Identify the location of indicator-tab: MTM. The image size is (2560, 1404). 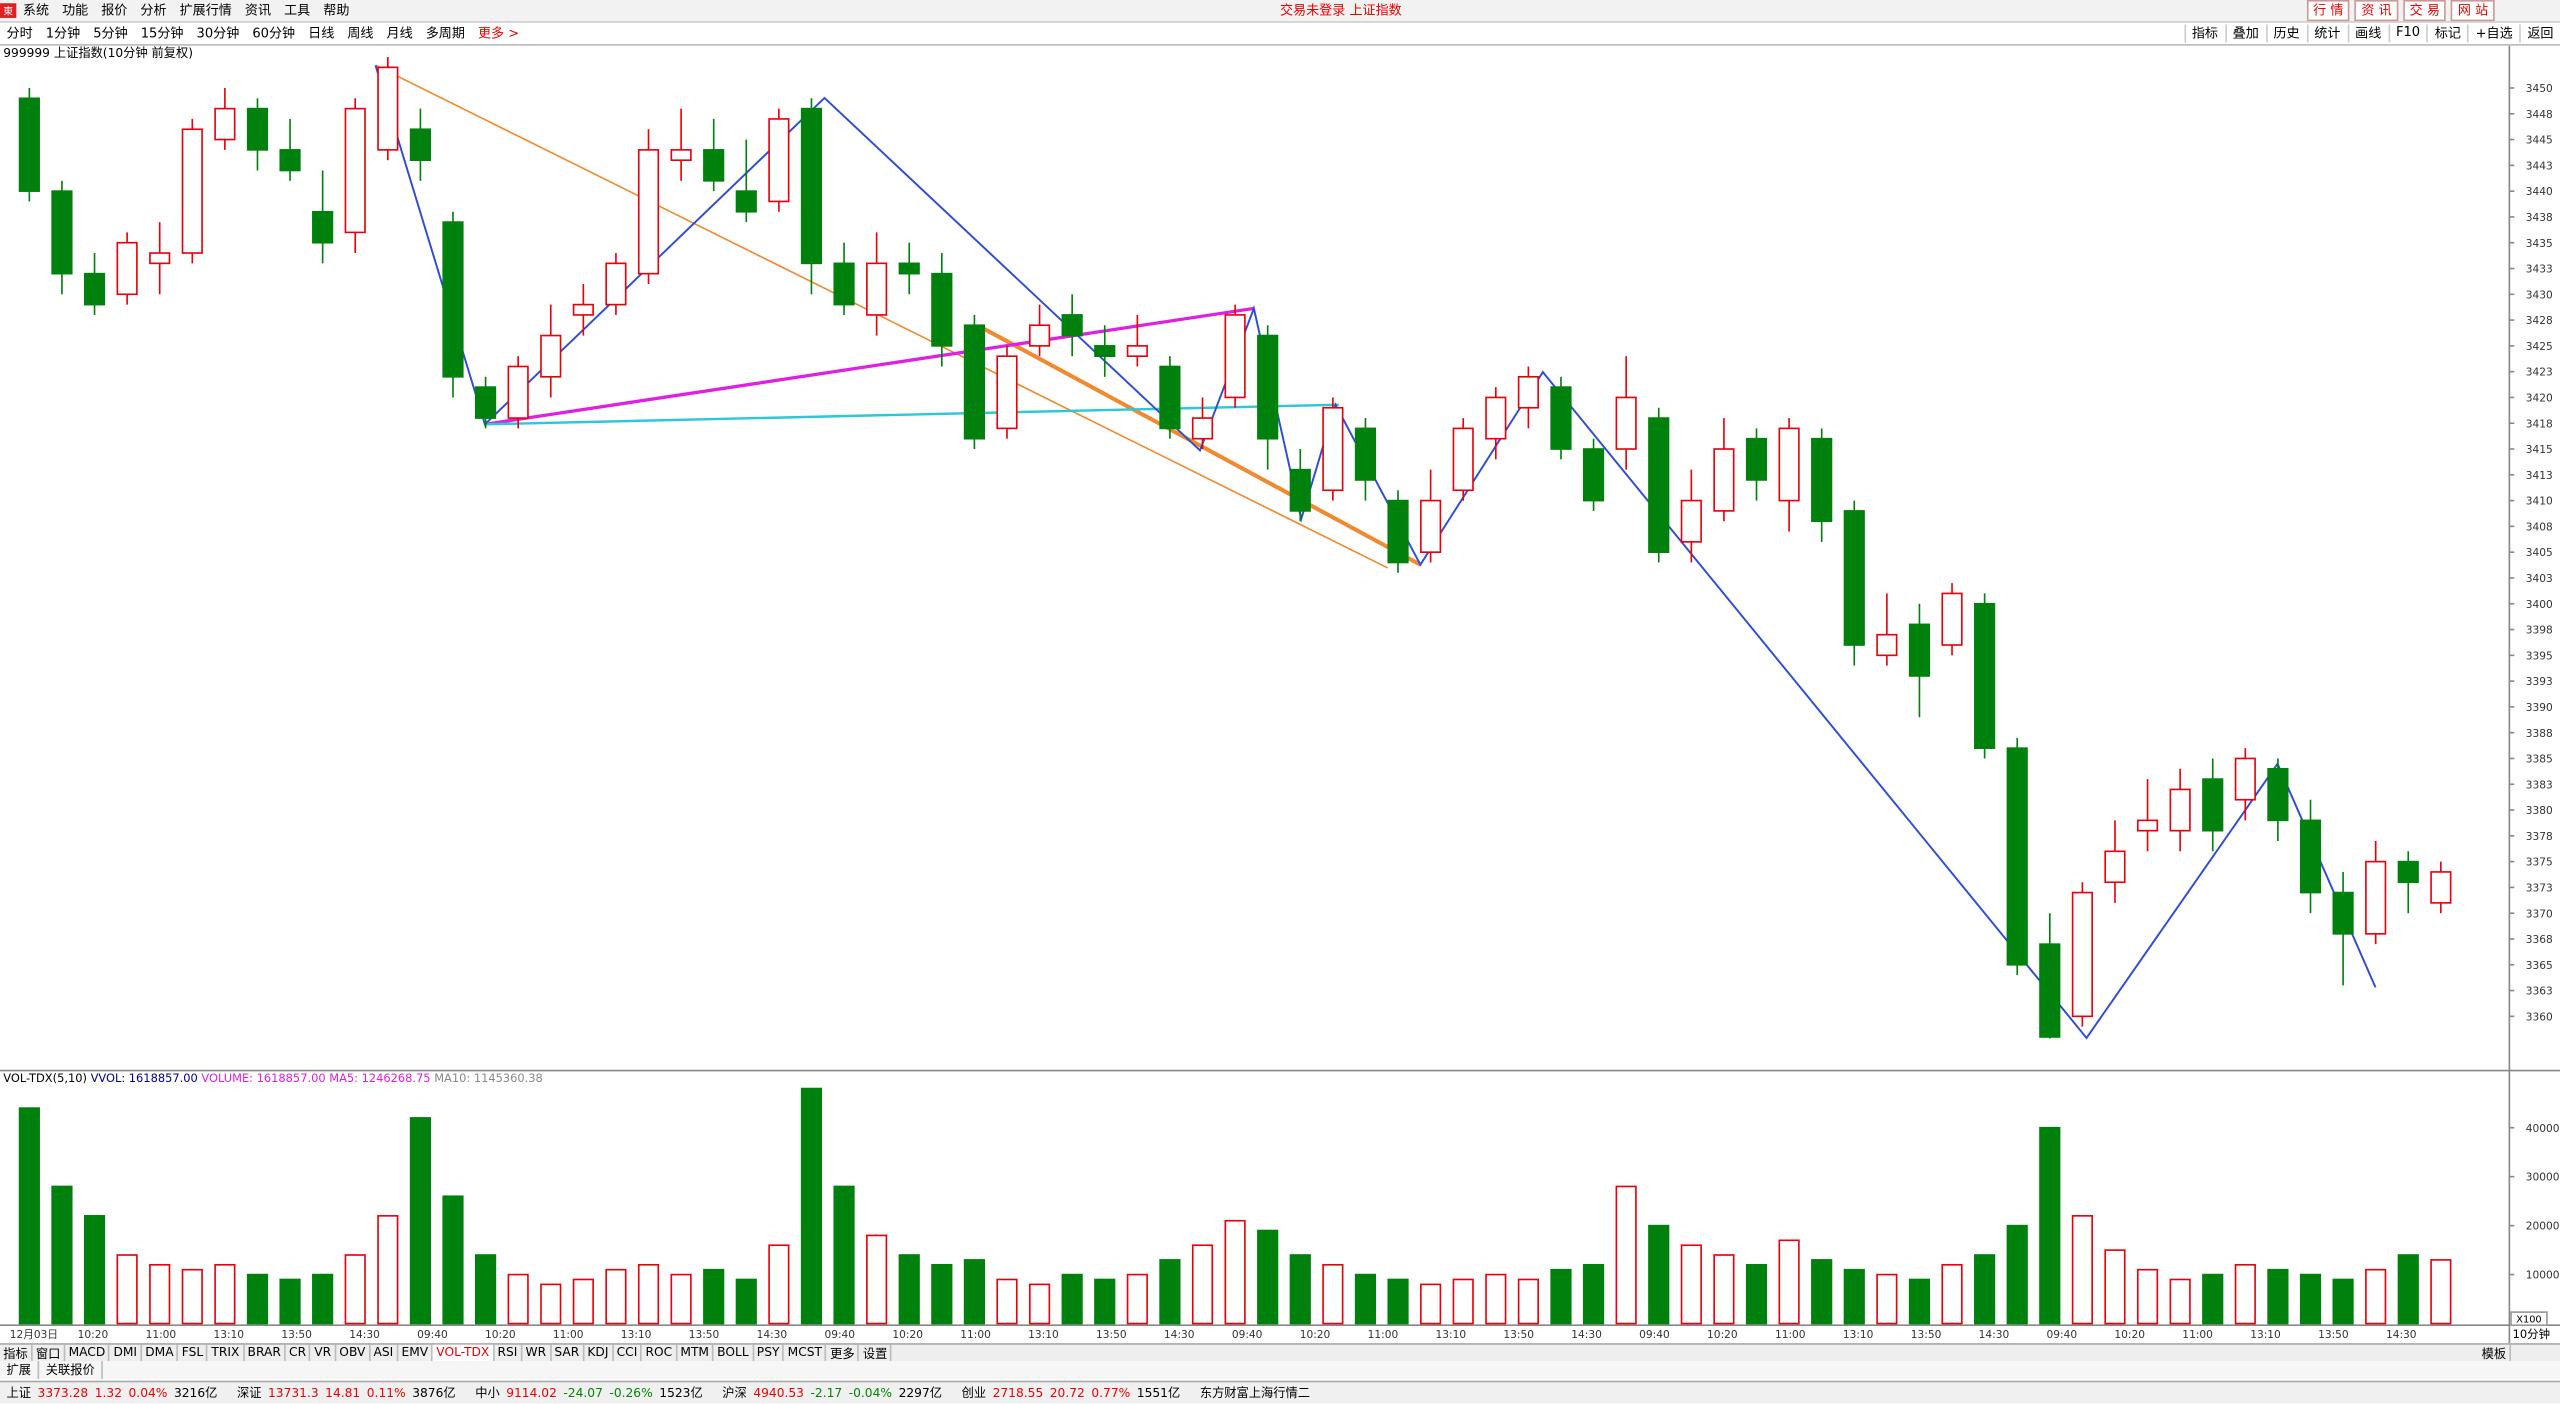
(695, 1352).